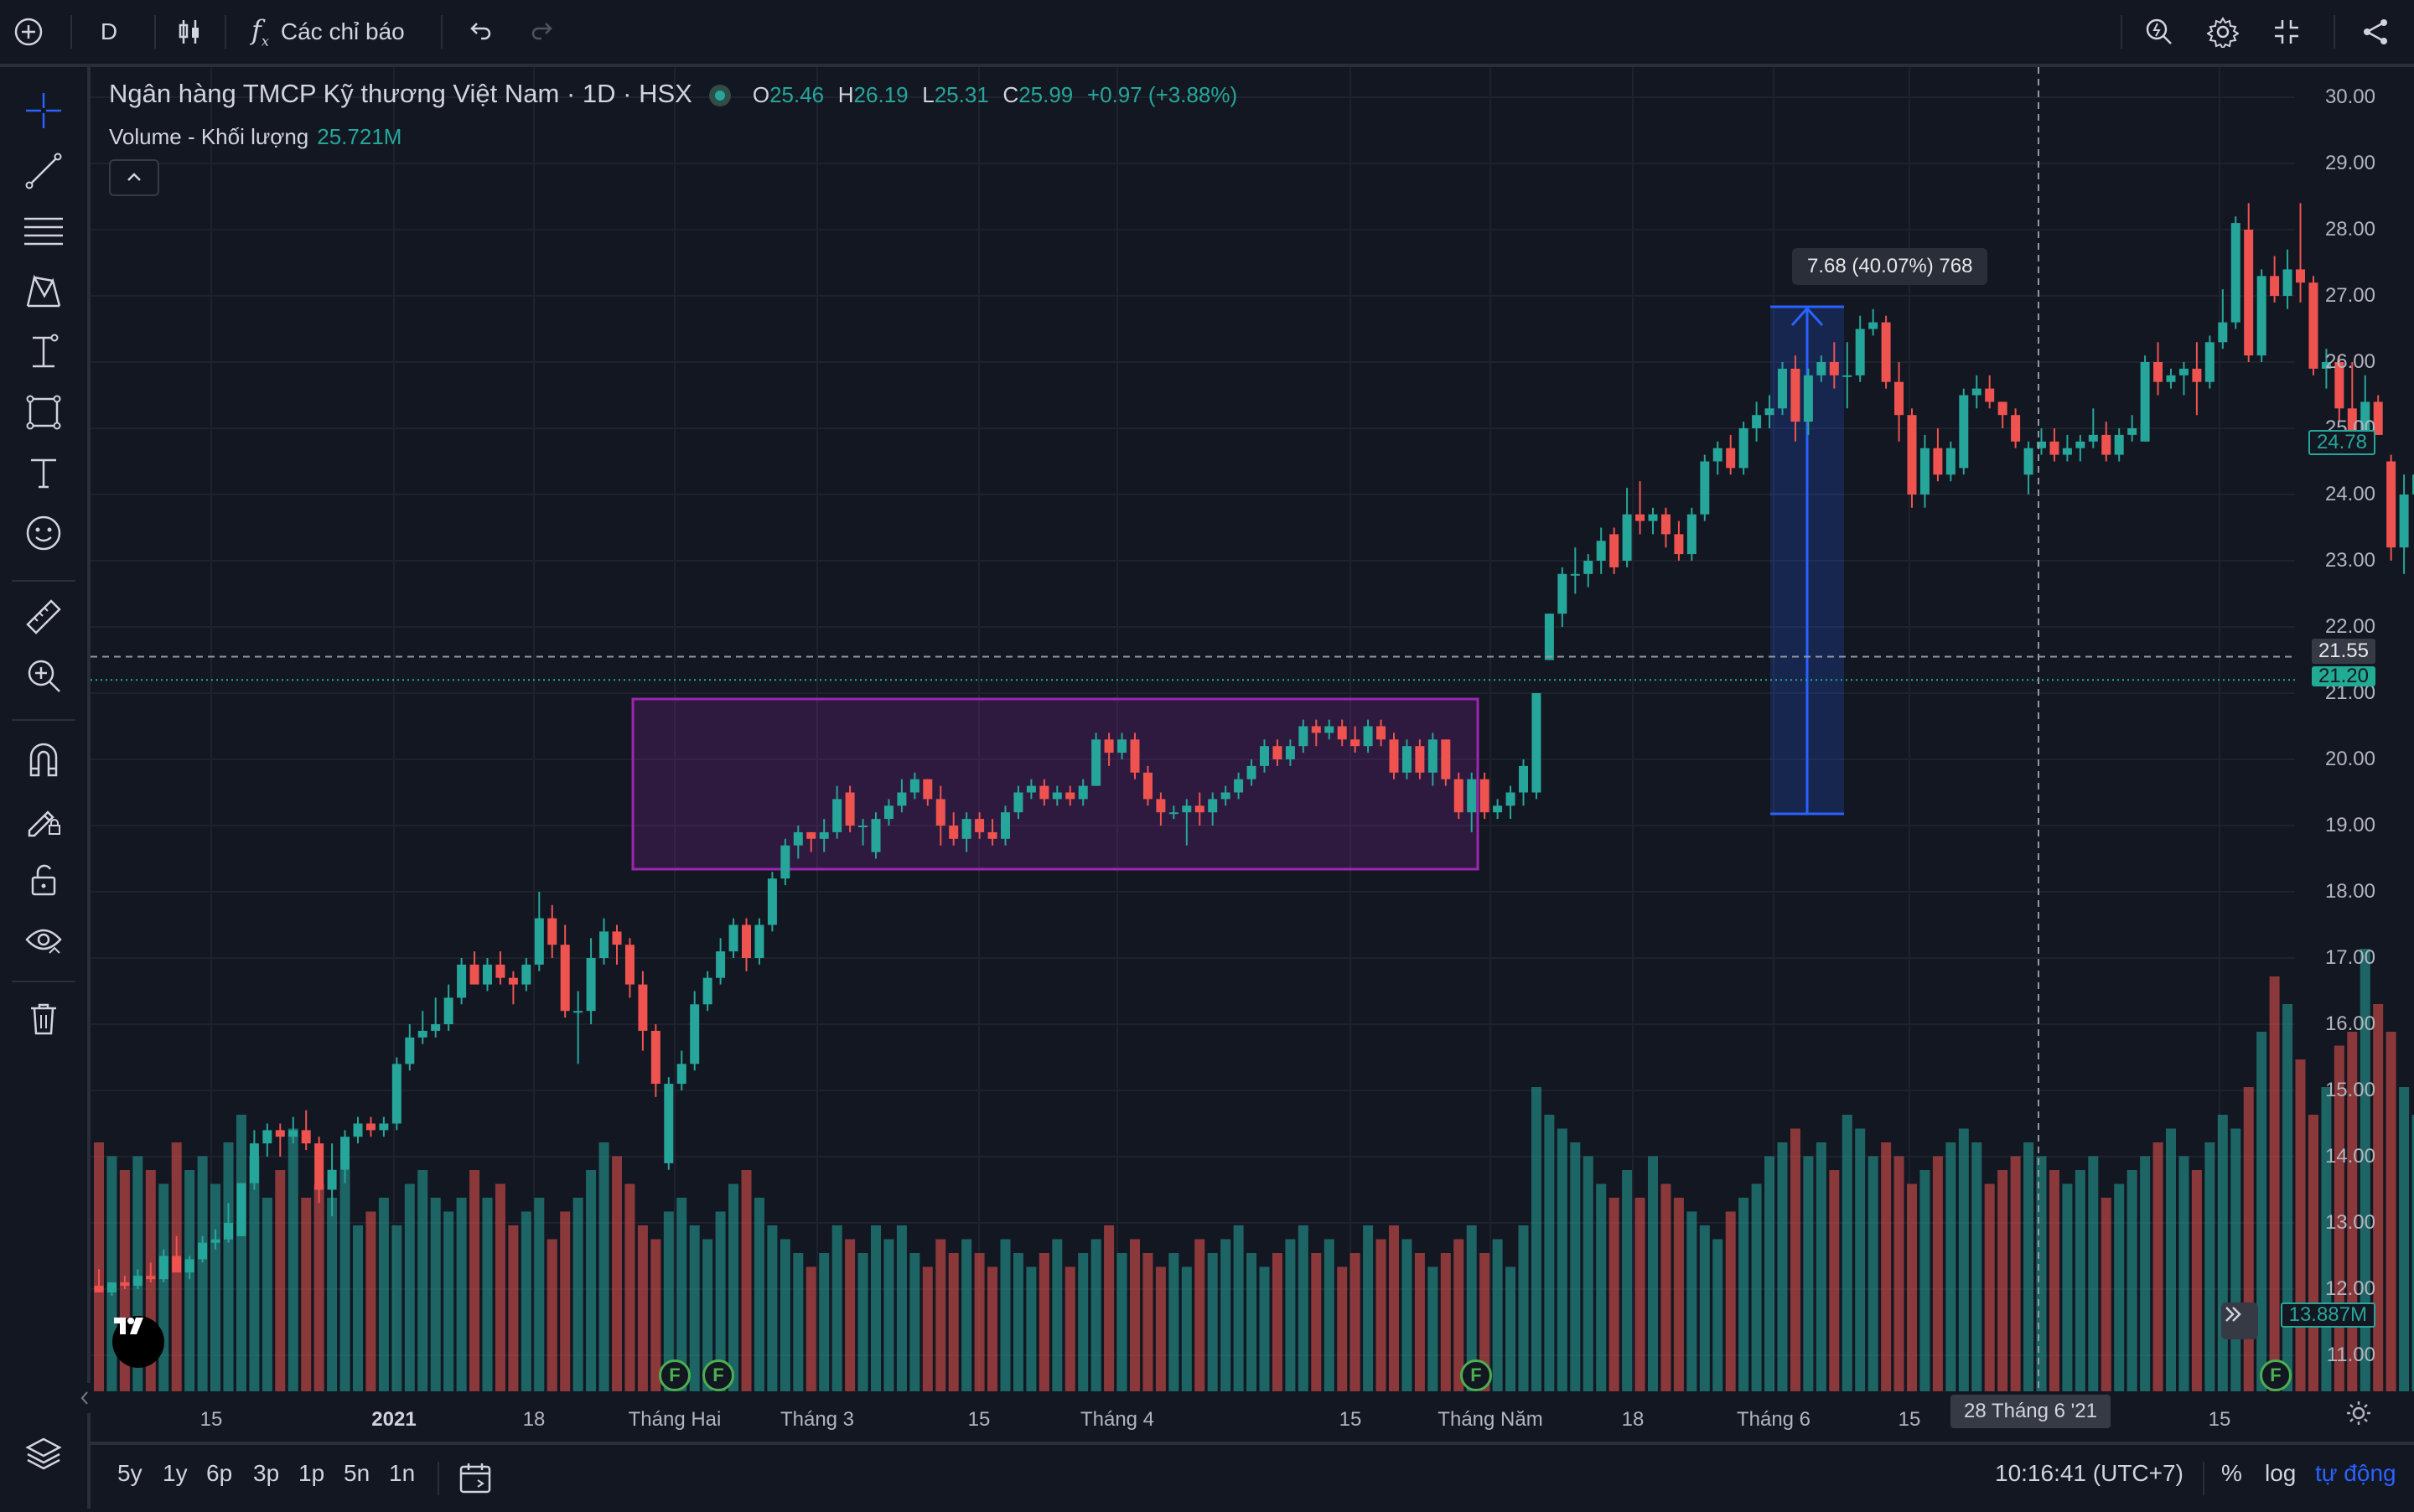  I want to click on redo-icon, so click(543, 32).